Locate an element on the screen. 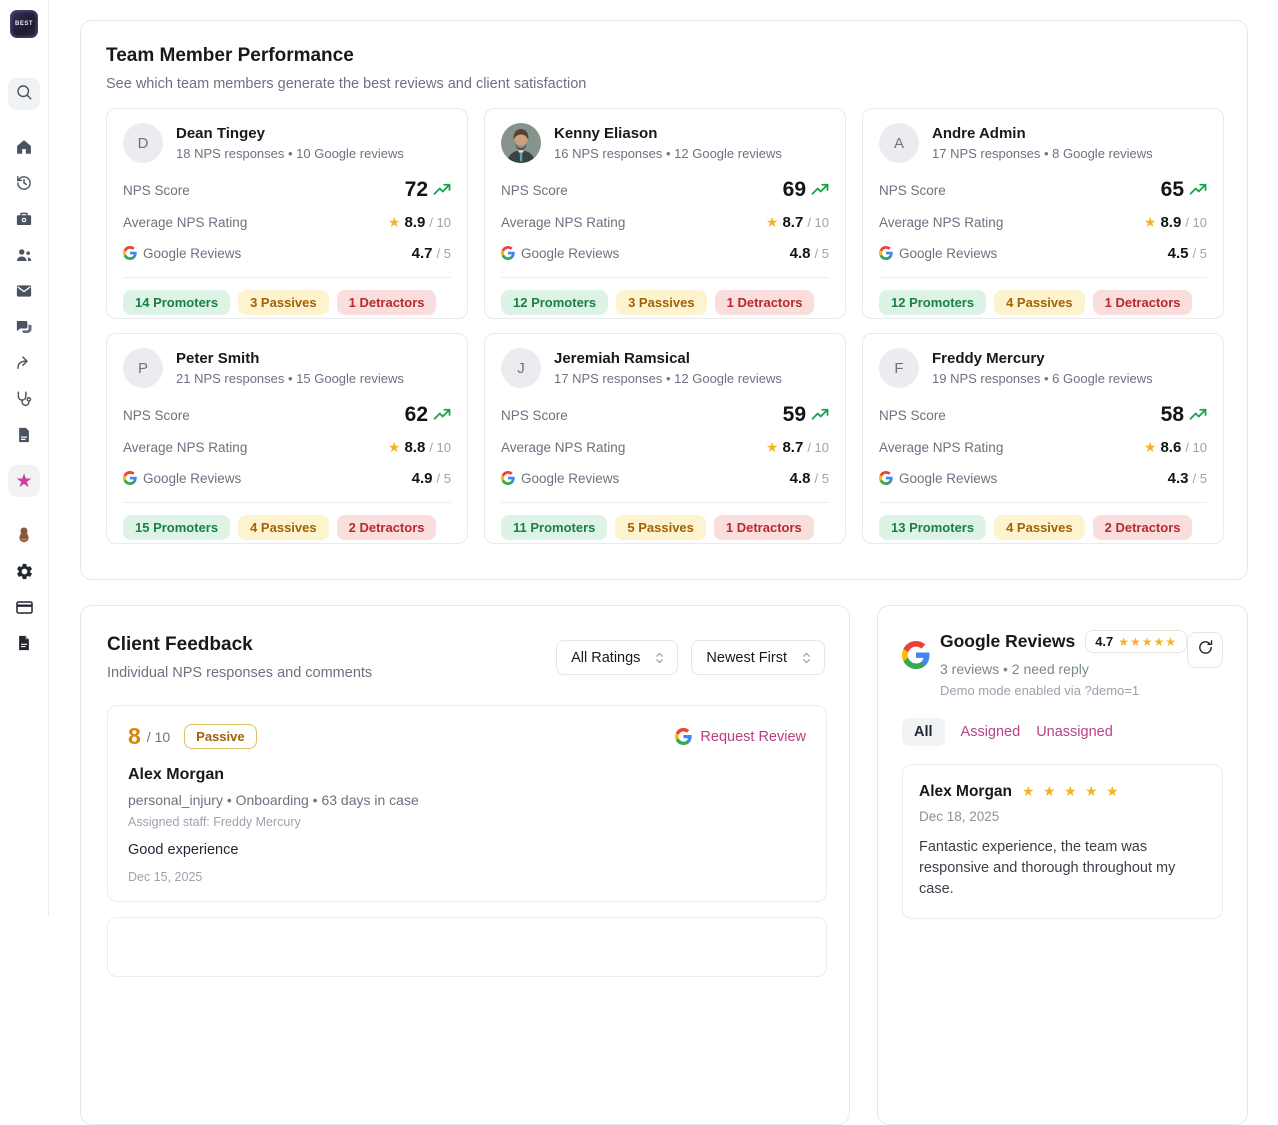  document-icon is located at coordinates (24, 435).